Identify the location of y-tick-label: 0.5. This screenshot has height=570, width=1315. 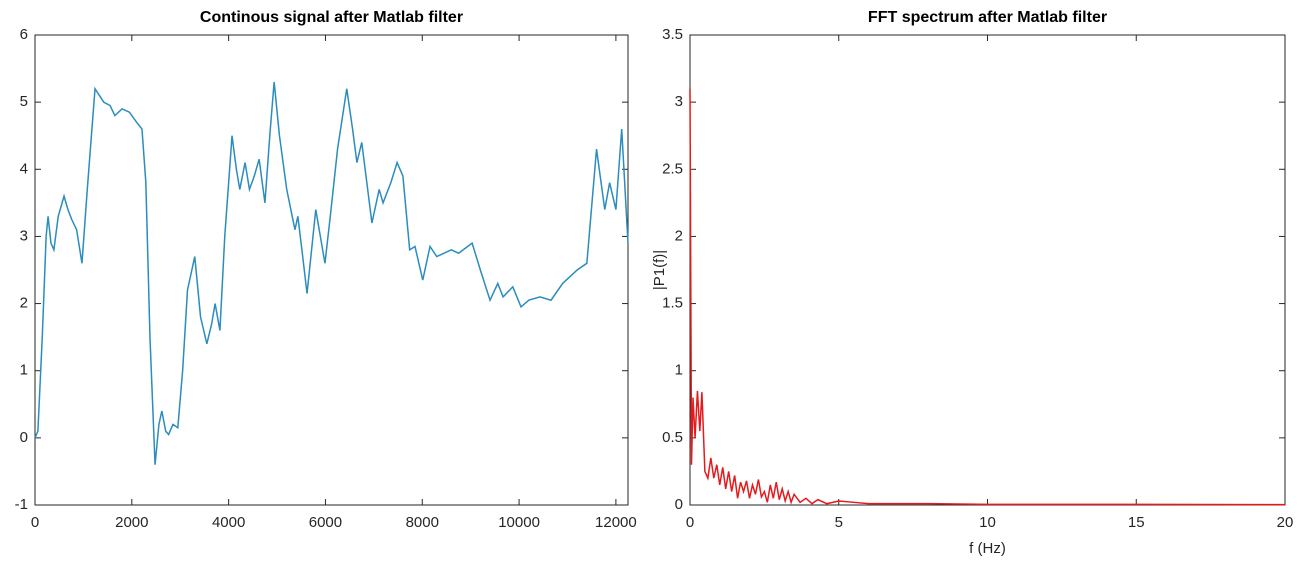
(672, 437).